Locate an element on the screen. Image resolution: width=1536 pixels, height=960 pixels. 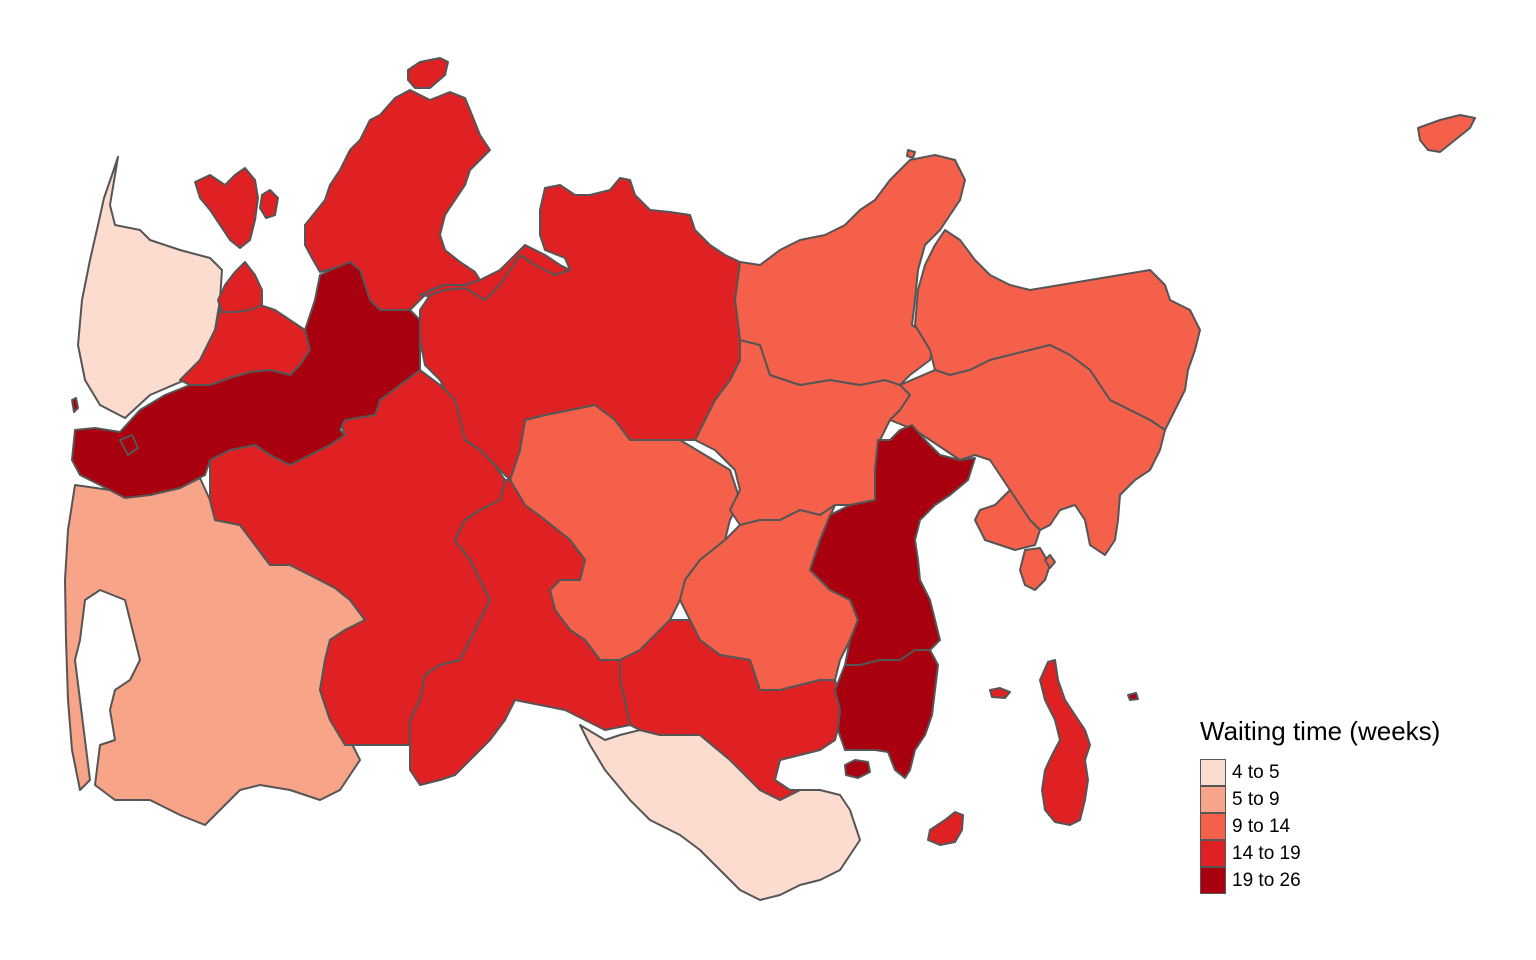
region-west-coast-tiny is located at coordinates (75, 405).